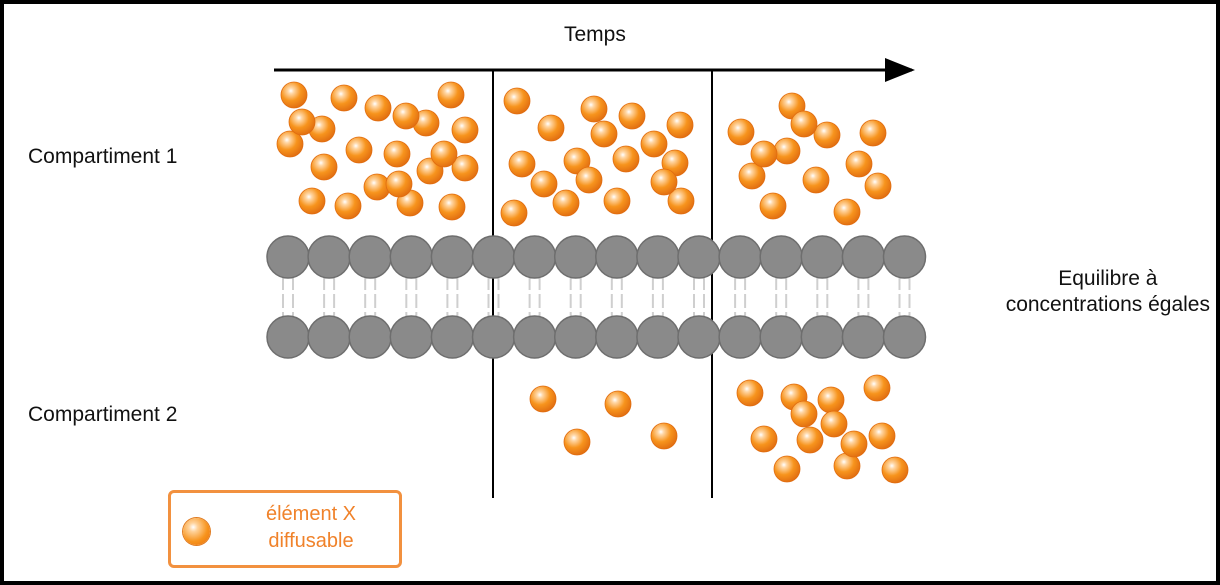 This screenshot has width=1220, height=585. What do you see at coordinates (102, 157) in the screenshot?
I see `compartment-1-label: Compartiment 1` at bounding box center [102, 157].